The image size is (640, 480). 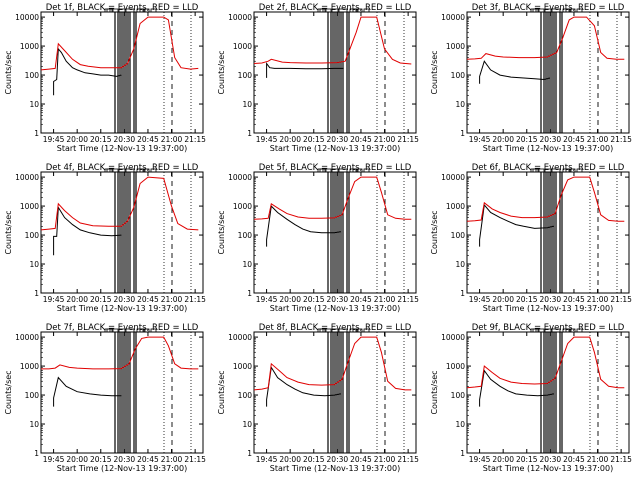 What do you see at coordinates (548, 328) in the screenshot?
I see `panel-title: Det 9f, BLACK = Events, RED = LLD` at bounding box center [548, 328].